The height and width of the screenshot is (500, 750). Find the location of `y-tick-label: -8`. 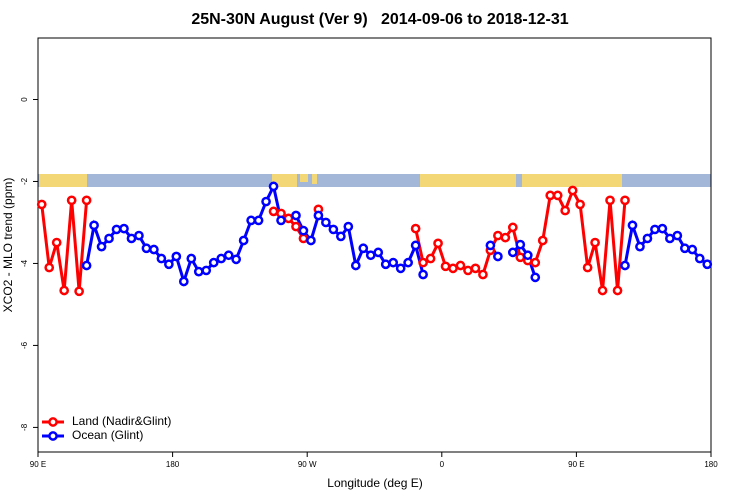

y-tick-label: -8 is located at coordinates (24, 427).